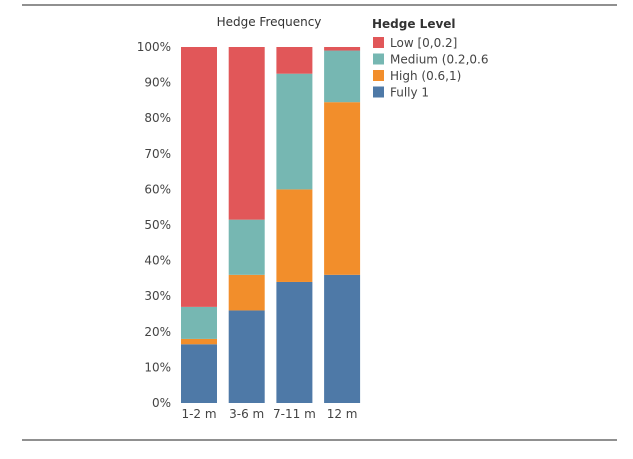  What do you see at coordinates (157, 367) in the screenshot?
I see `y-tick-label: 10%` at bounding box center [157, 367].